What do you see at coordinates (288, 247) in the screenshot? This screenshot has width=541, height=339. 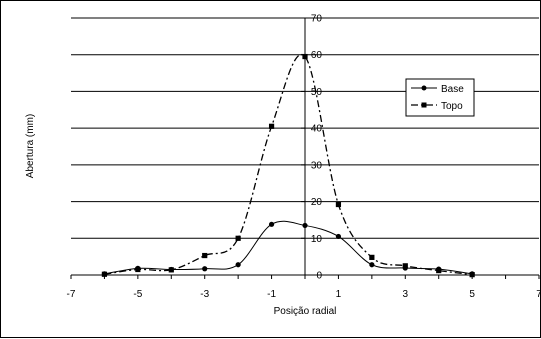 I see `series-line-base` at bounding box center [288, 247].